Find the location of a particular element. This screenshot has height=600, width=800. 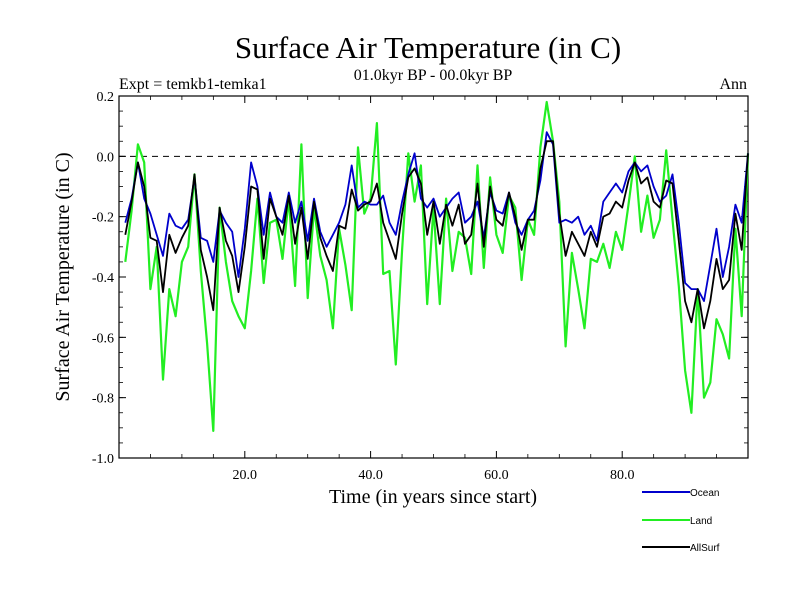

chart-title: Surface Air Temperature (in C) is located at coordinates (428, 47).